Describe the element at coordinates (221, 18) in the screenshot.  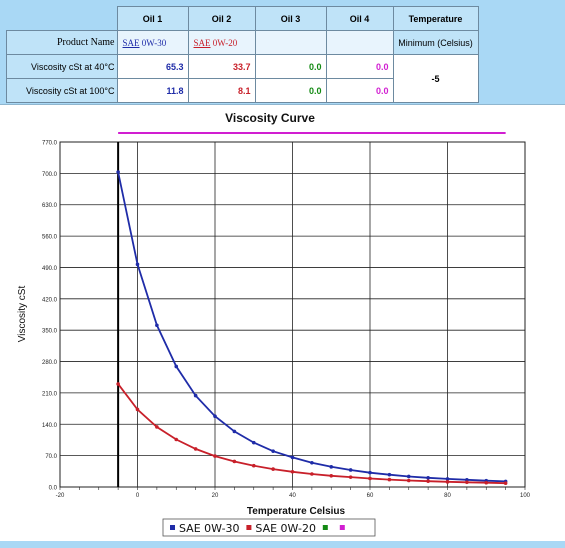
I see `oil2-header: Oil 2` at that location.